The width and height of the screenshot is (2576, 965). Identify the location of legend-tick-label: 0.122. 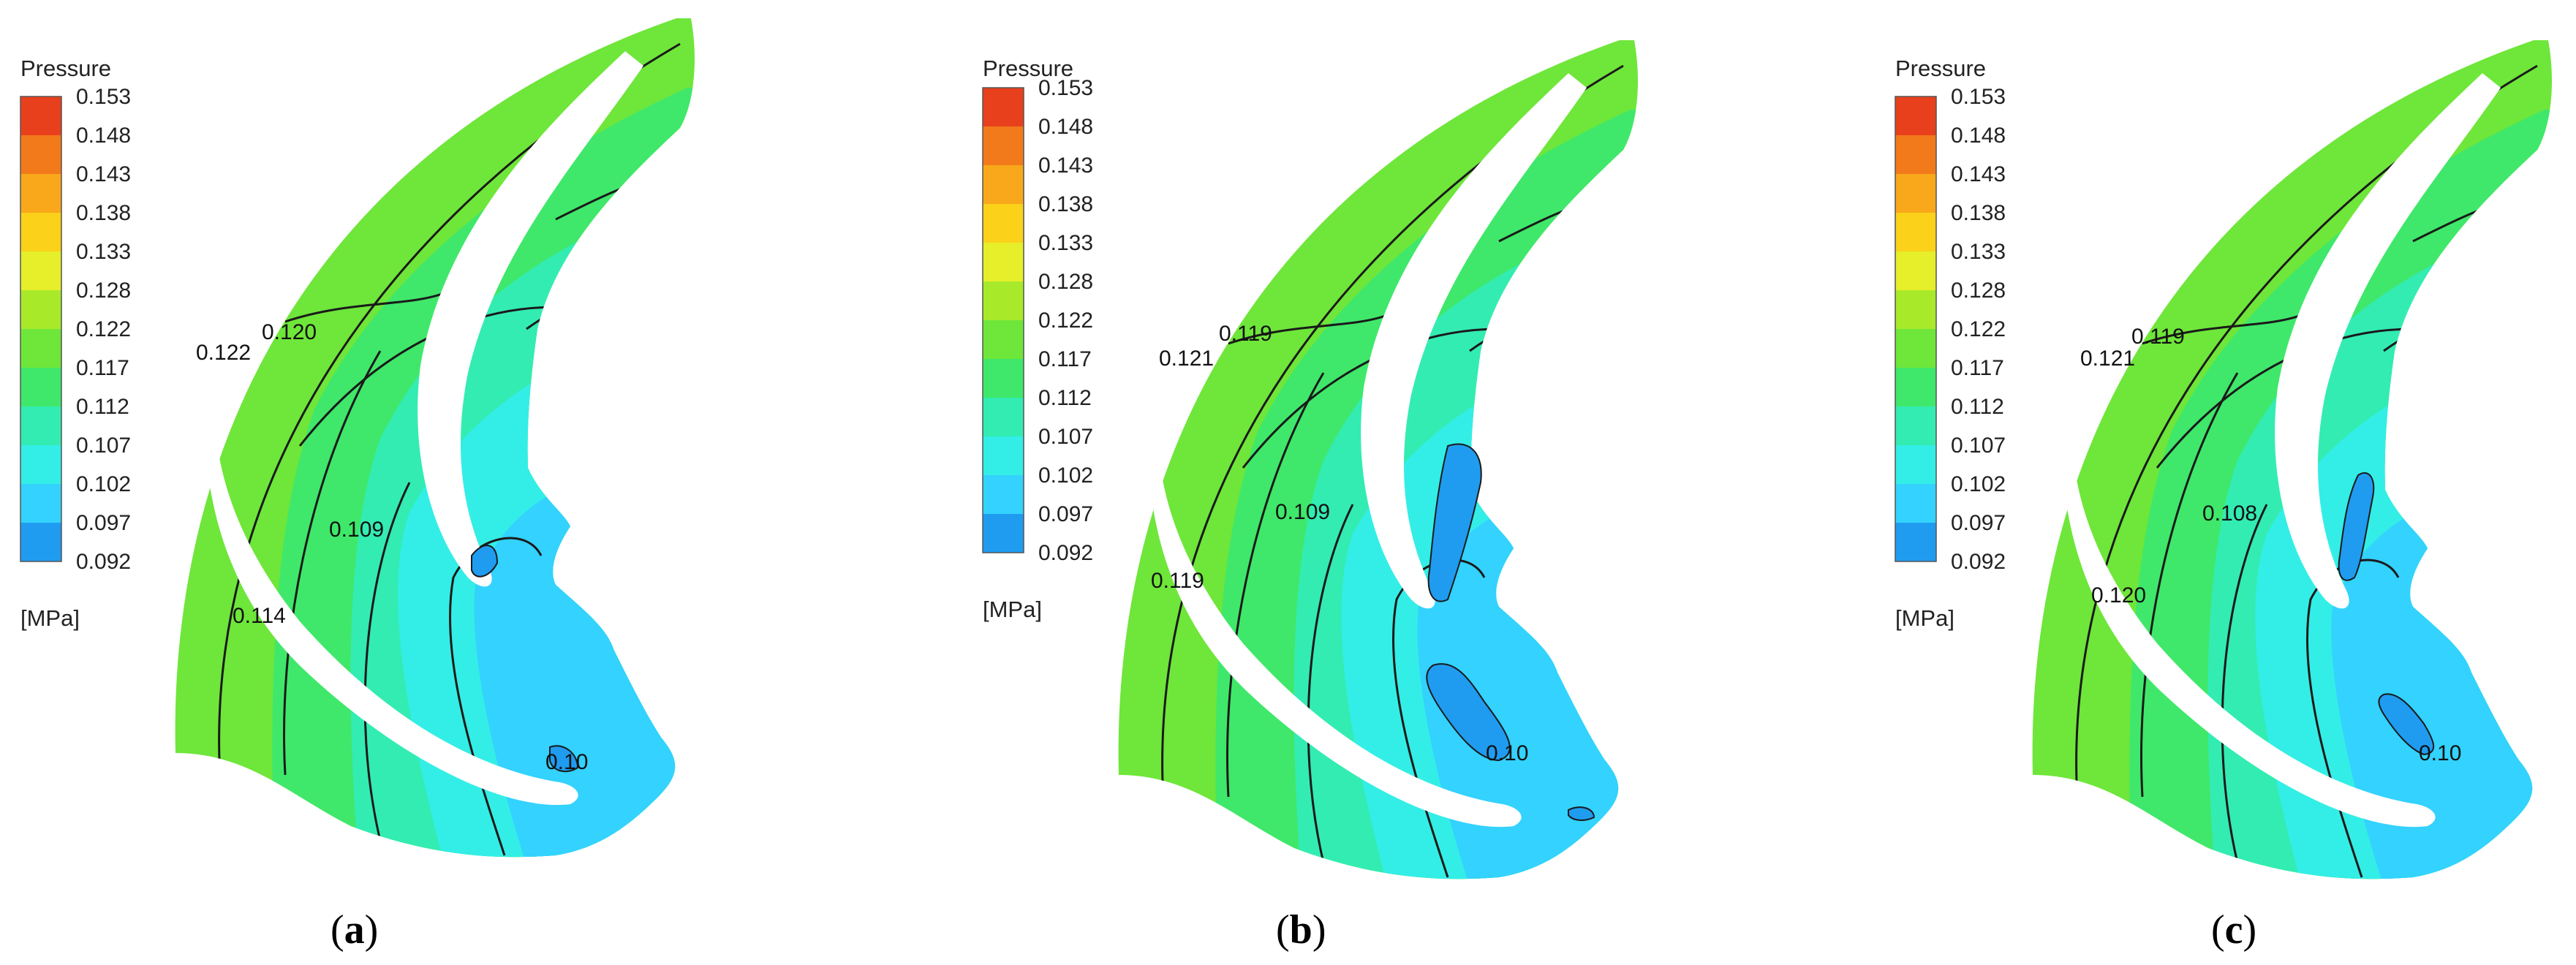
(103, 329).